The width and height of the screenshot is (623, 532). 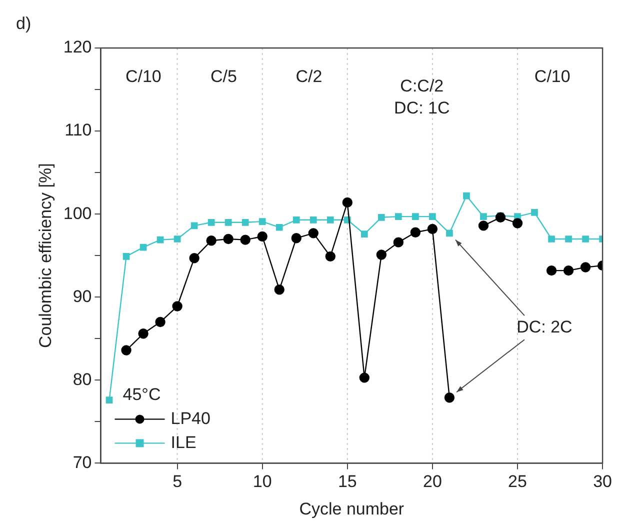 I want to click on text: d), so click(x=24, y=24).